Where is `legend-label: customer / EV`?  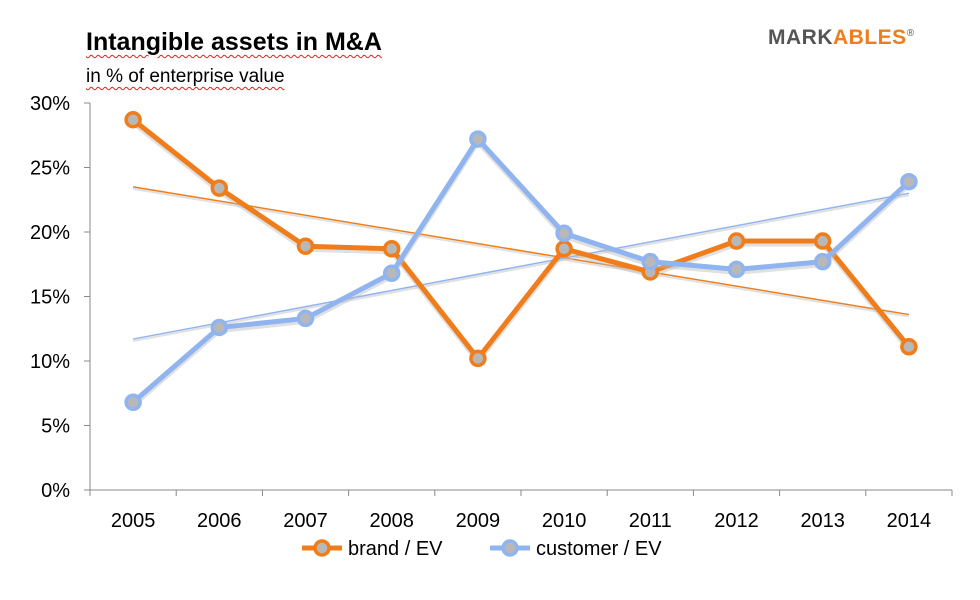
legend-label: customer / EV is located at coordinates (599, 549).